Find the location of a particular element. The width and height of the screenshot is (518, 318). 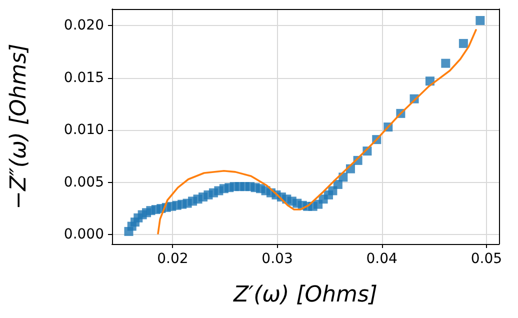

y-tick-label: 0.005 is located at coordinates (84, 182).